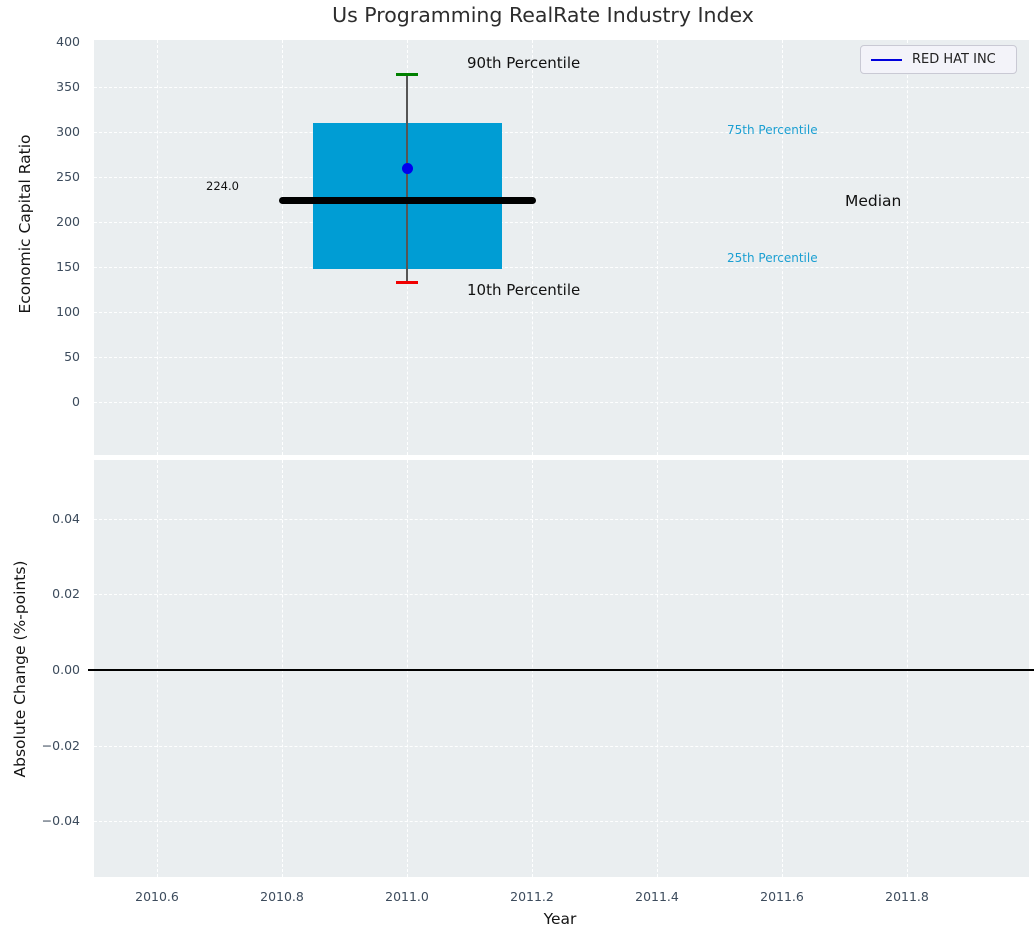 The image size is (1034, 942). I want to click on y-tick-label-top: 0, so click(76, 402).